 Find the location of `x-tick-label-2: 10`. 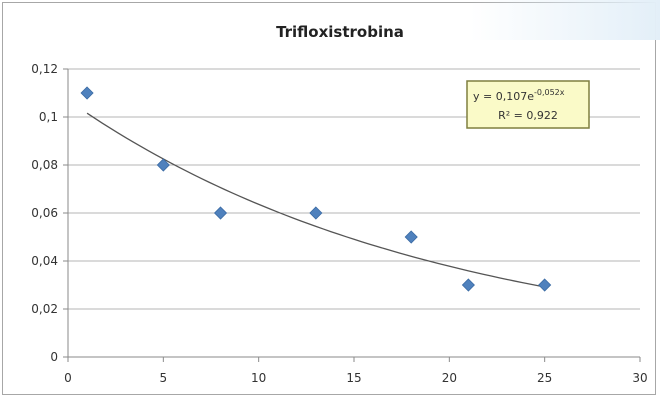

x-tick-label-2: 10 is located at coordinates (258, 378).